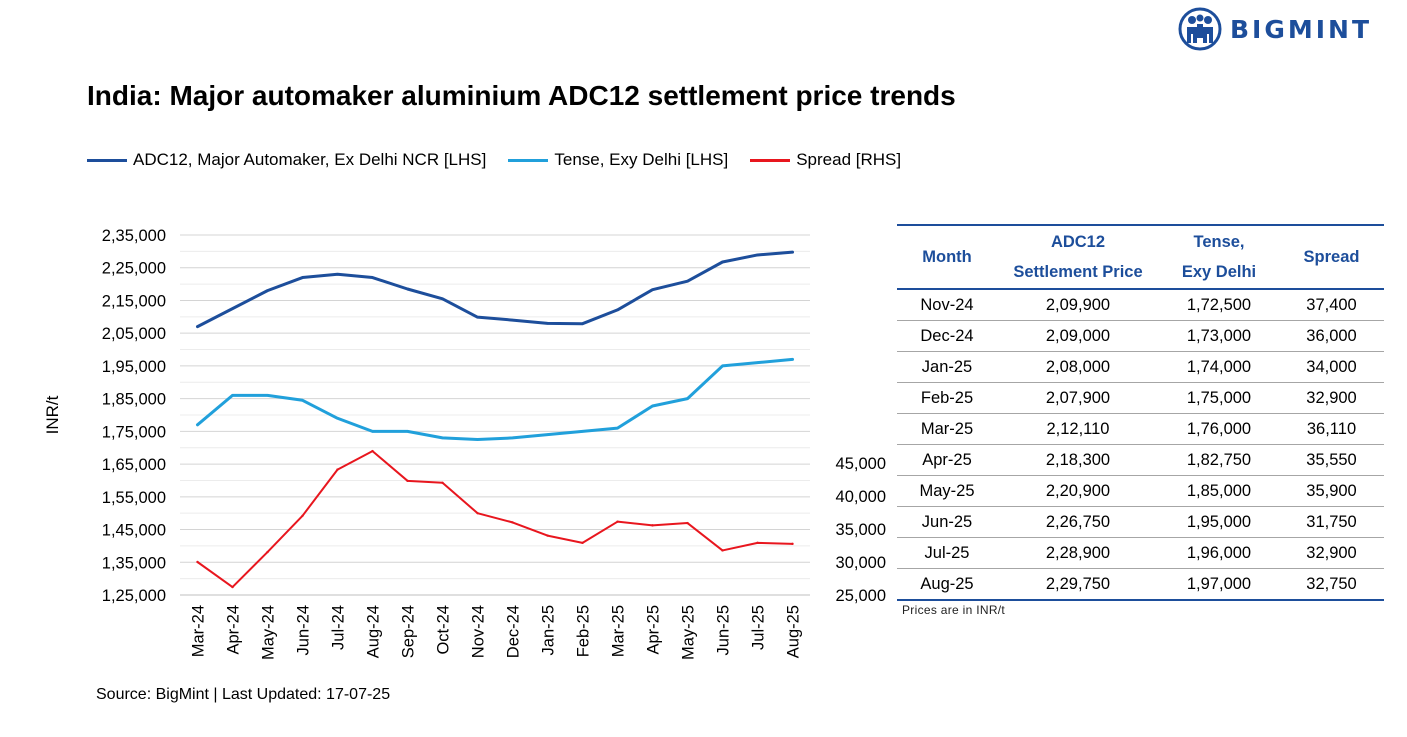 This screenshot has height=737, width=1407. I want to click on bigmint-people-logo-icon, so click(1200, 29).